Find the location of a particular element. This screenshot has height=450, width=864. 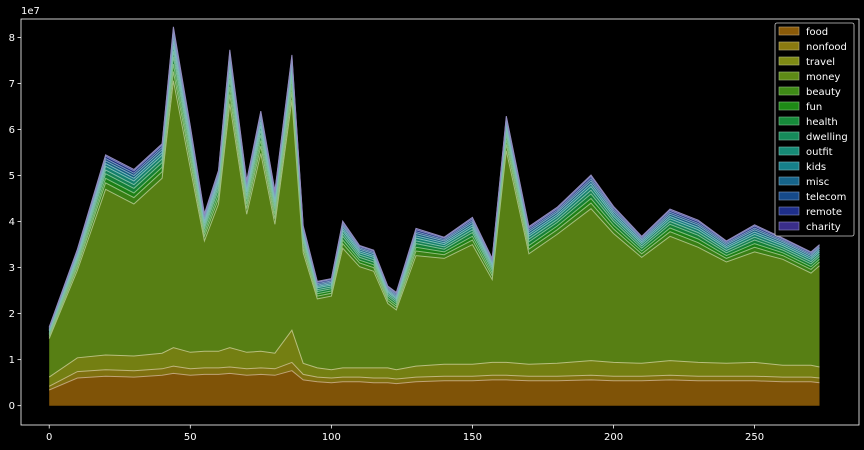

legend-label-misc: misc is located at coordinates (817, 182).